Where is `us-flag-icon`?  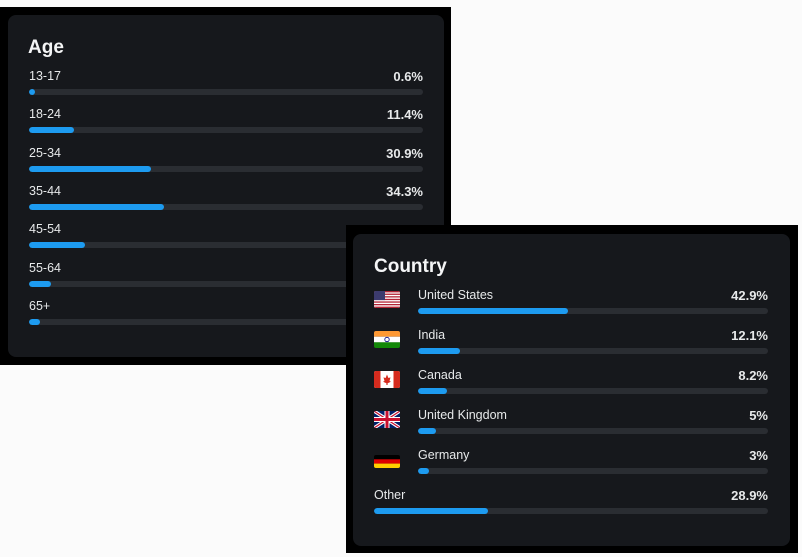 us-flag-icon is located at coordinates (387, 299).